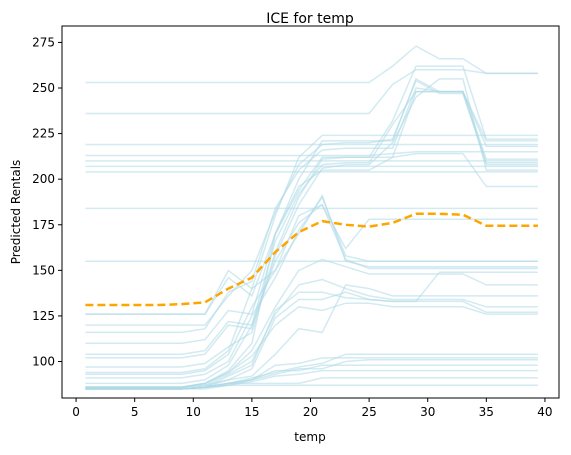 This screenshot has height=455, width=571. Describe the element at coordinates (76, 412) in the screenshot. I see `x-tick-label: 0` at that location.